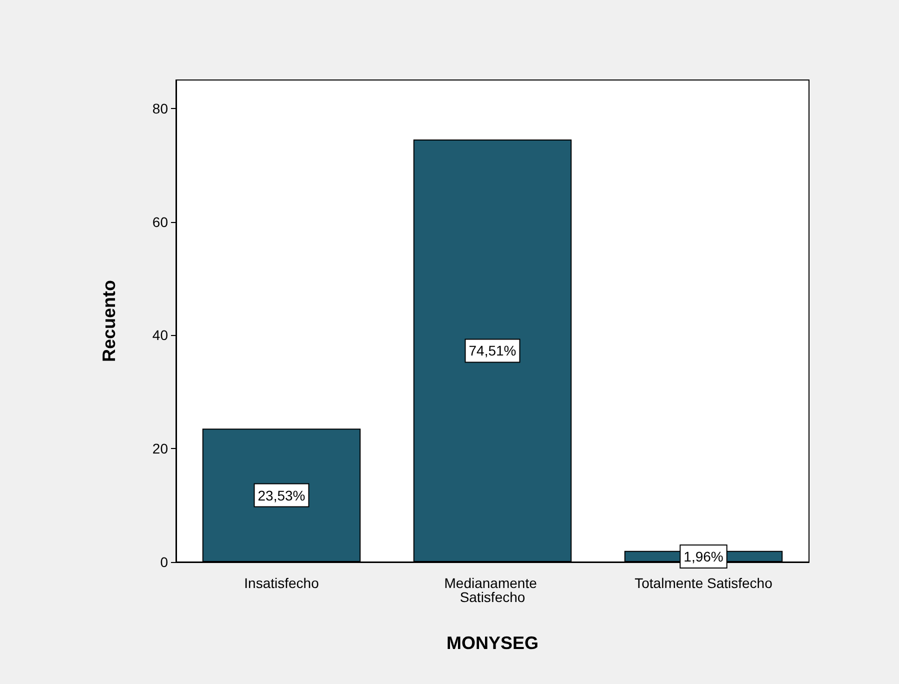 This screenshot has height=684, width=899. What do you see at coordinates (282, 495) in the screenshot?
I see `data-label: 23,53%` at bounding box center [282, 495].